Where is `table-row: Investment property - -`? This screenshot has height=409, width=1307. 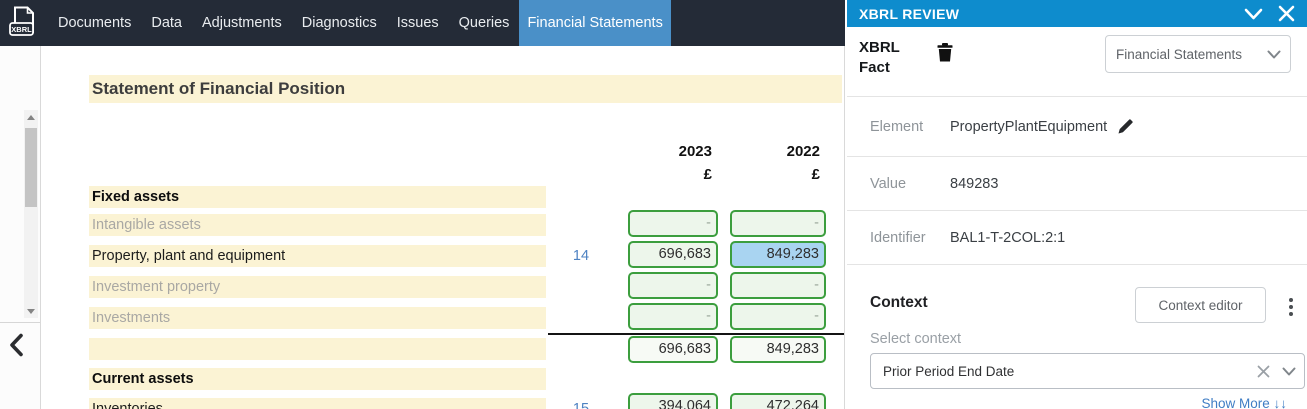 table-row: Investment property - - is located at coordinates (442, 287).